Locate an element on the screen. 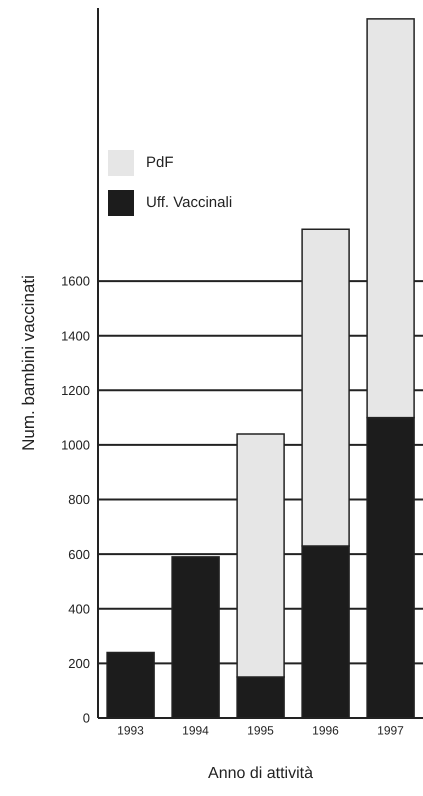 The image size is (423, 796). y-tick-label: 0 is located at coordinates (86, 718).